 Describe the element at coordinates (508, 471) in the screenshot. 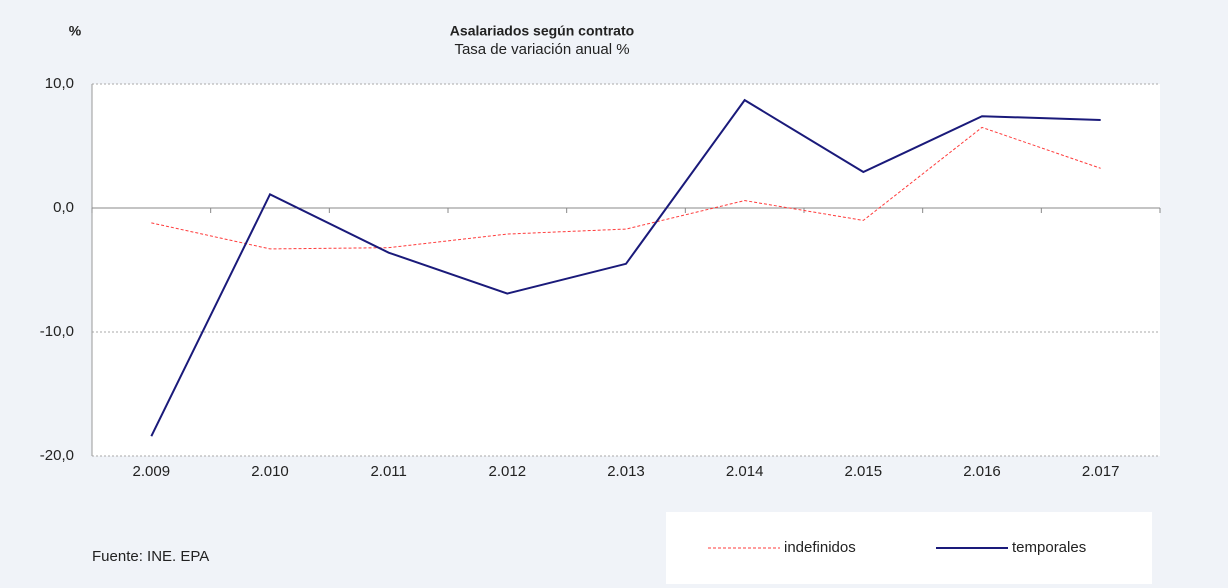

I see `x-tick-label: 2.012` at that location.